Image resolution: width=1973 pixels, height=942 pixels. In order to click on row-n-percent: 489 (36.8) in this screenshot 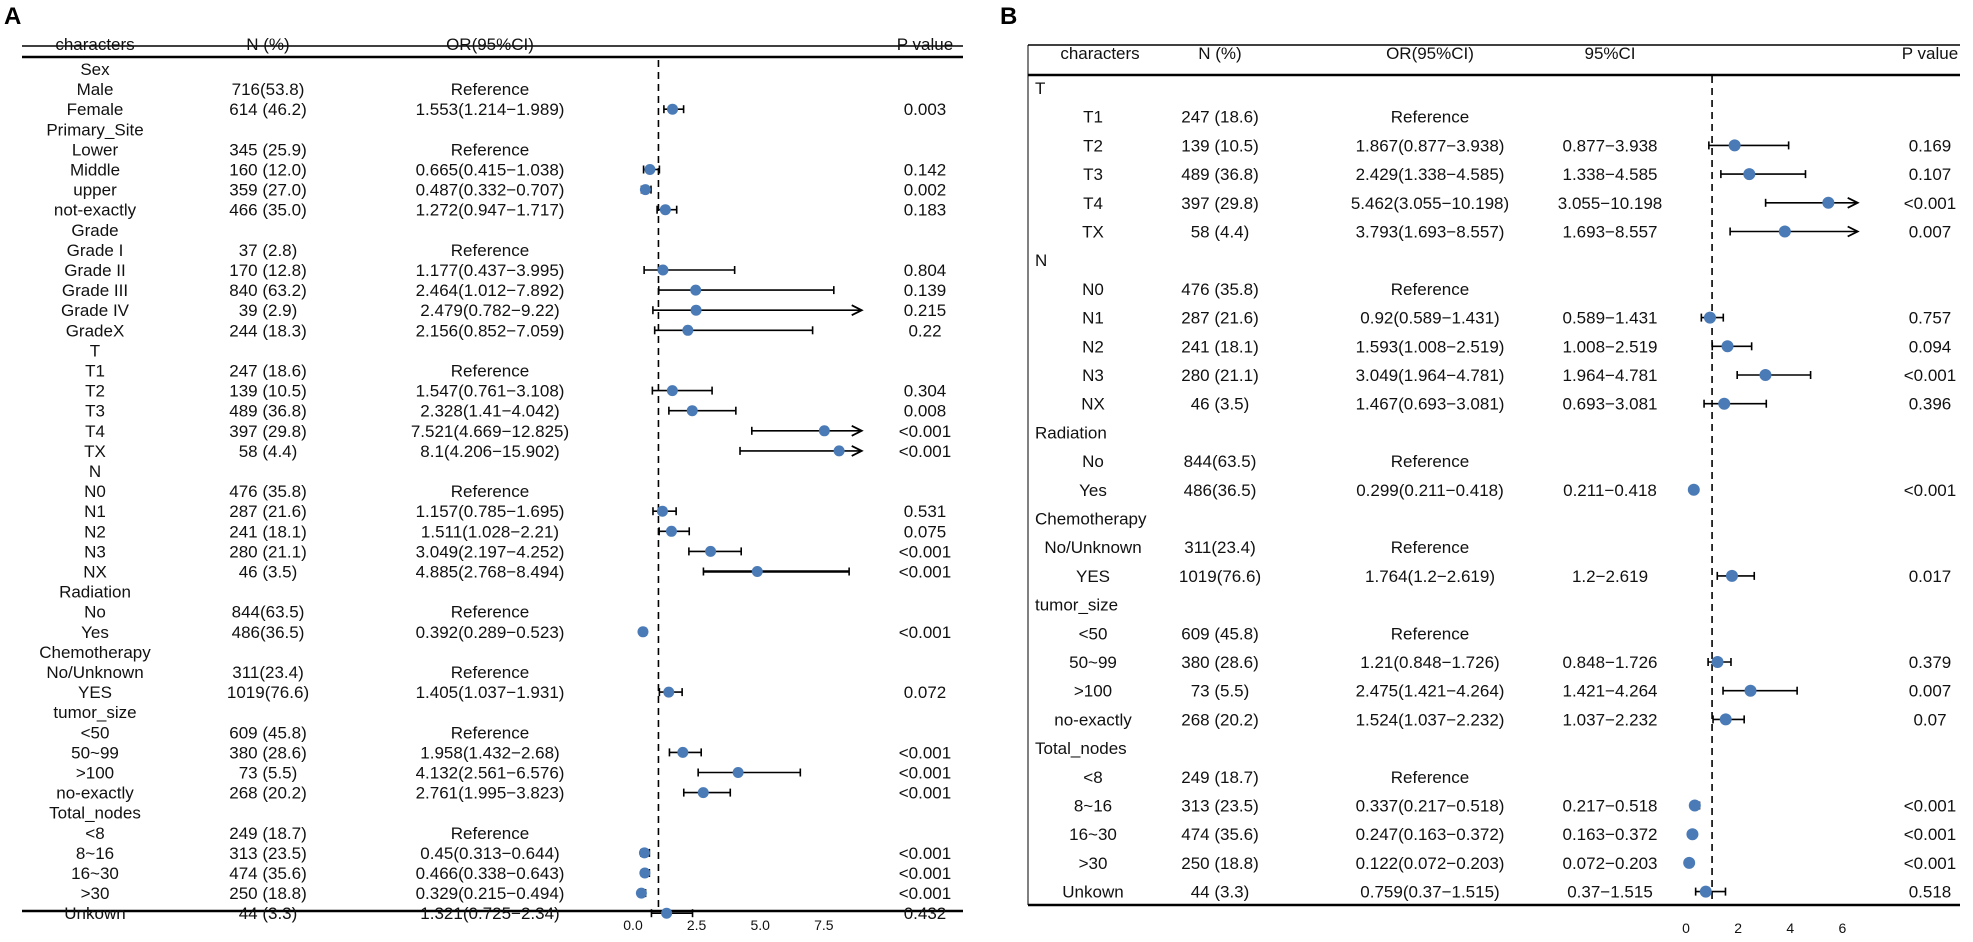, I will do `click(1220, 174)`.